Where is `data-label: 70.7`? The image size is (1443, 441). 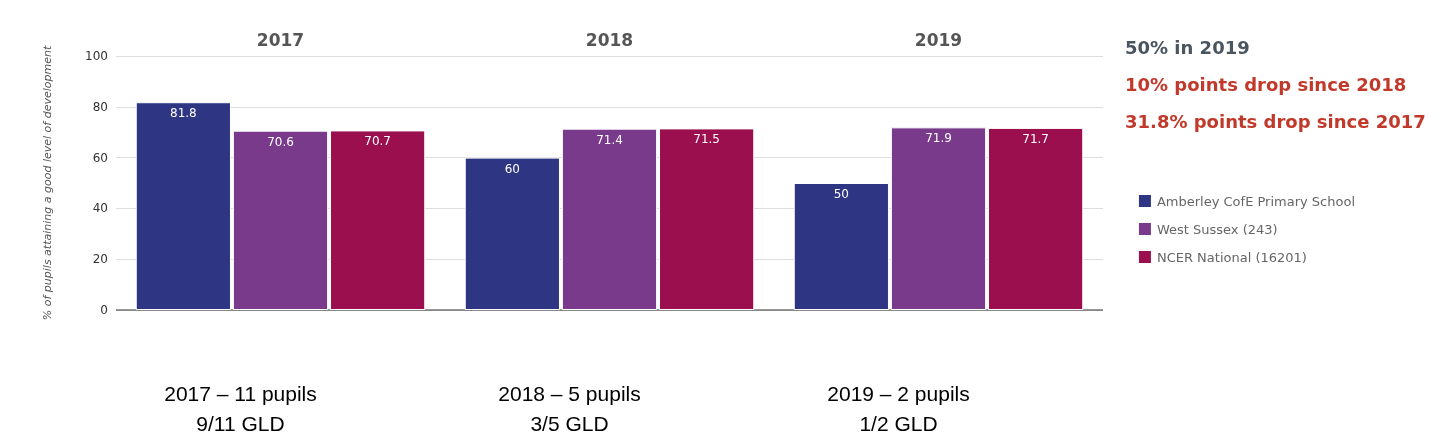 data-label: 70.7 is located at coordinates (377, 141).